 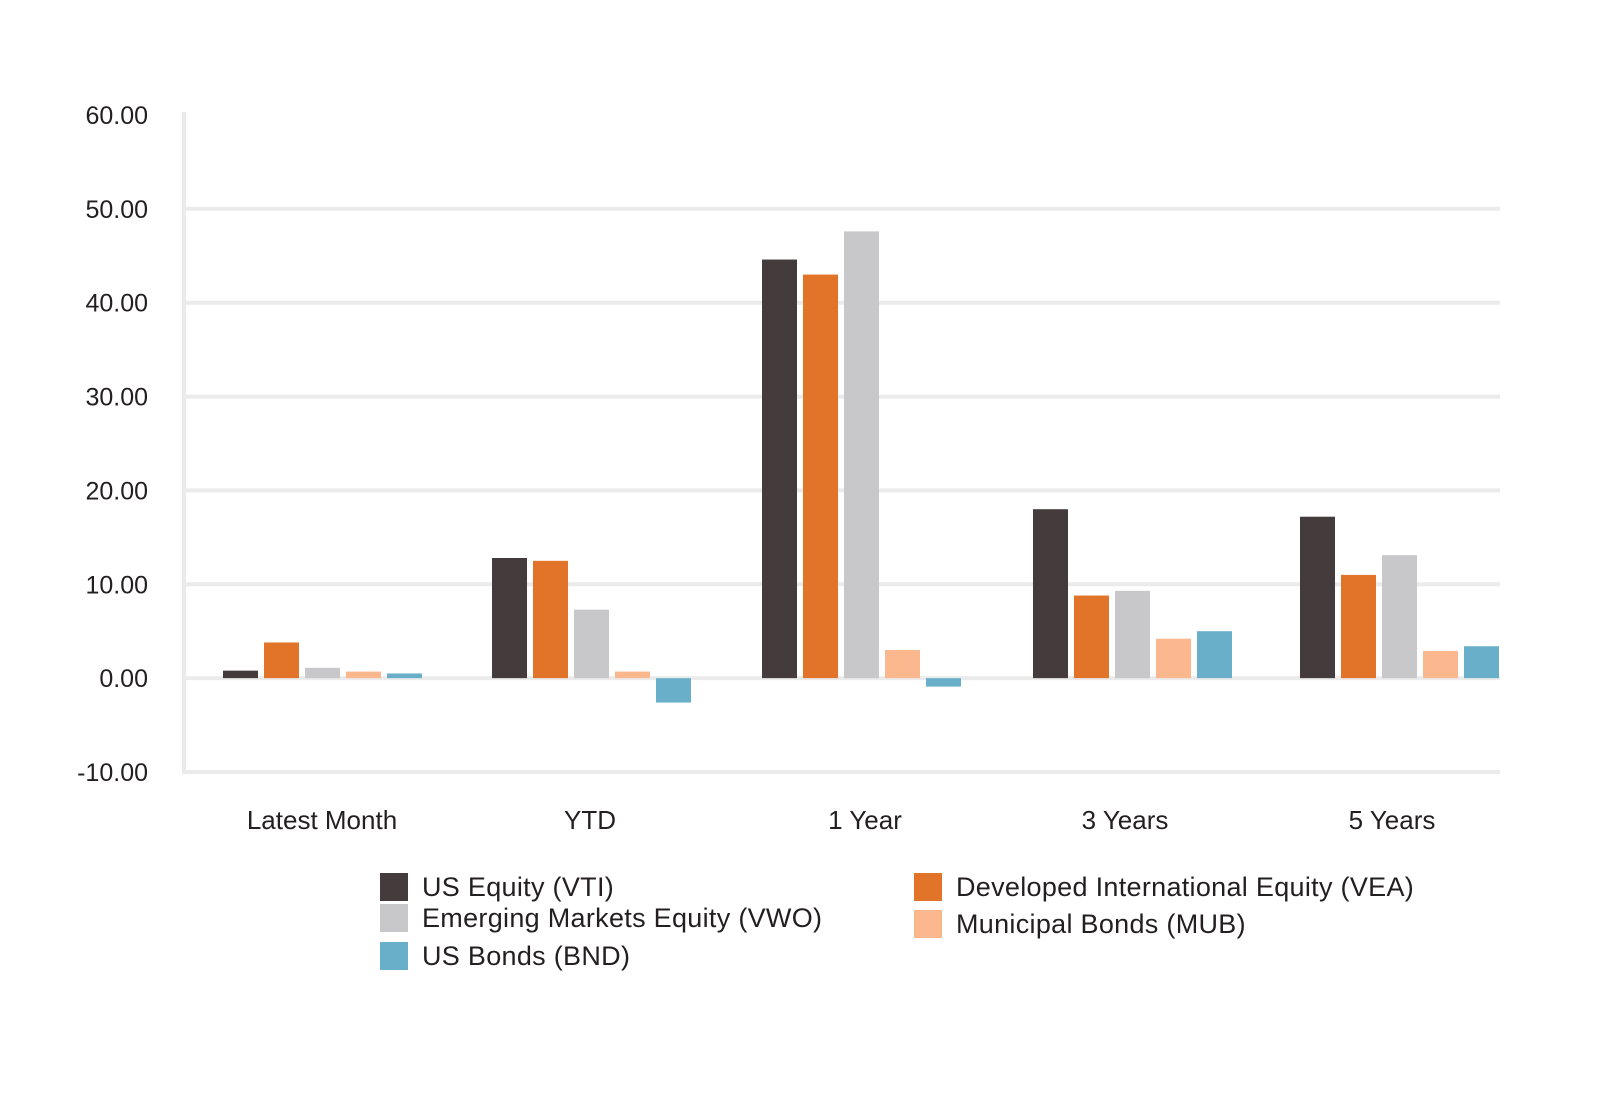 I want to click on bar-emerging-markets-equity-latest-month, so click(x=322, y=673).